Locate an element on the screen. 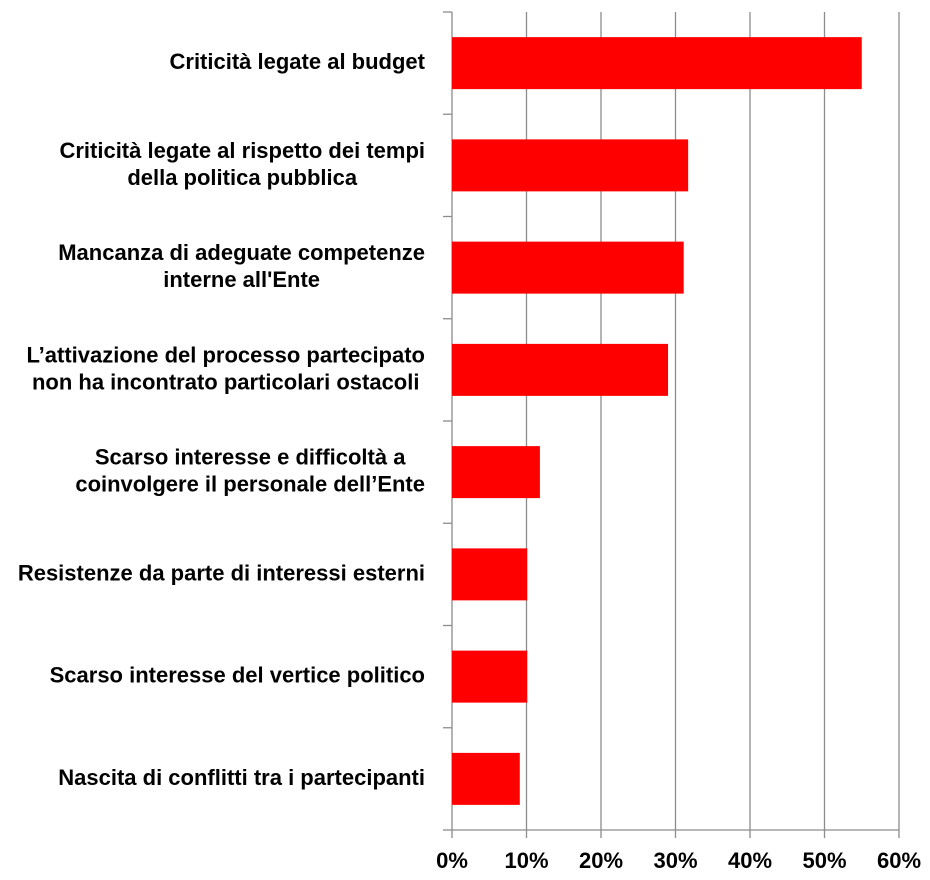  x-tick-label: 60% is located at coordinates (899, 860).